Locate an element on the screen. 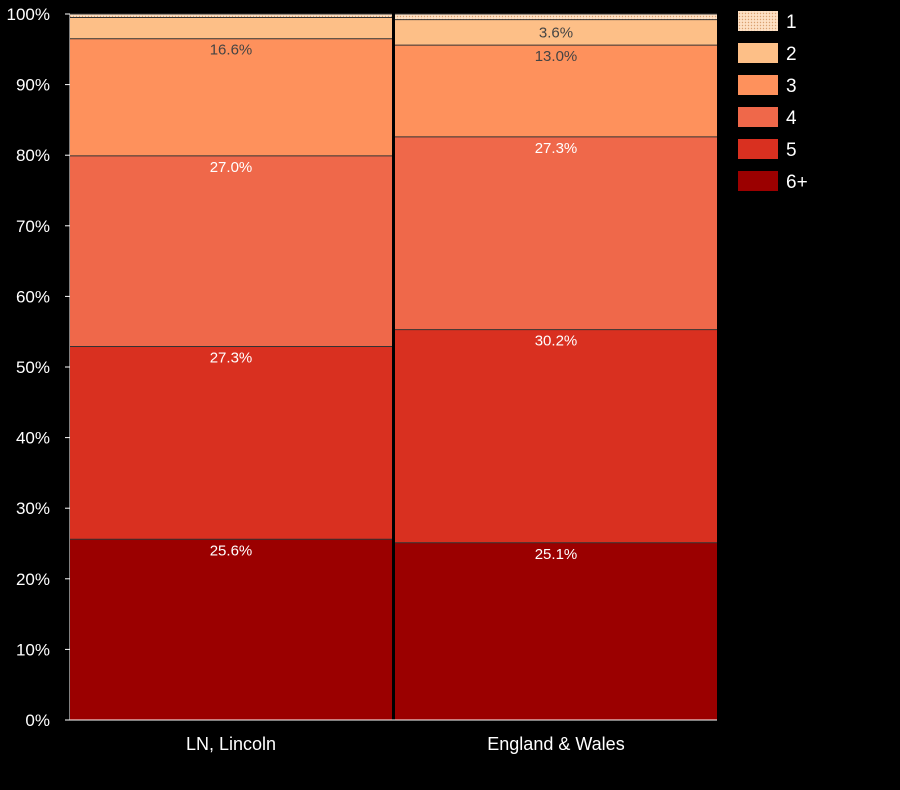 The image size is (900, 790). legend-label: 2 is located at coordinates (791, 54).